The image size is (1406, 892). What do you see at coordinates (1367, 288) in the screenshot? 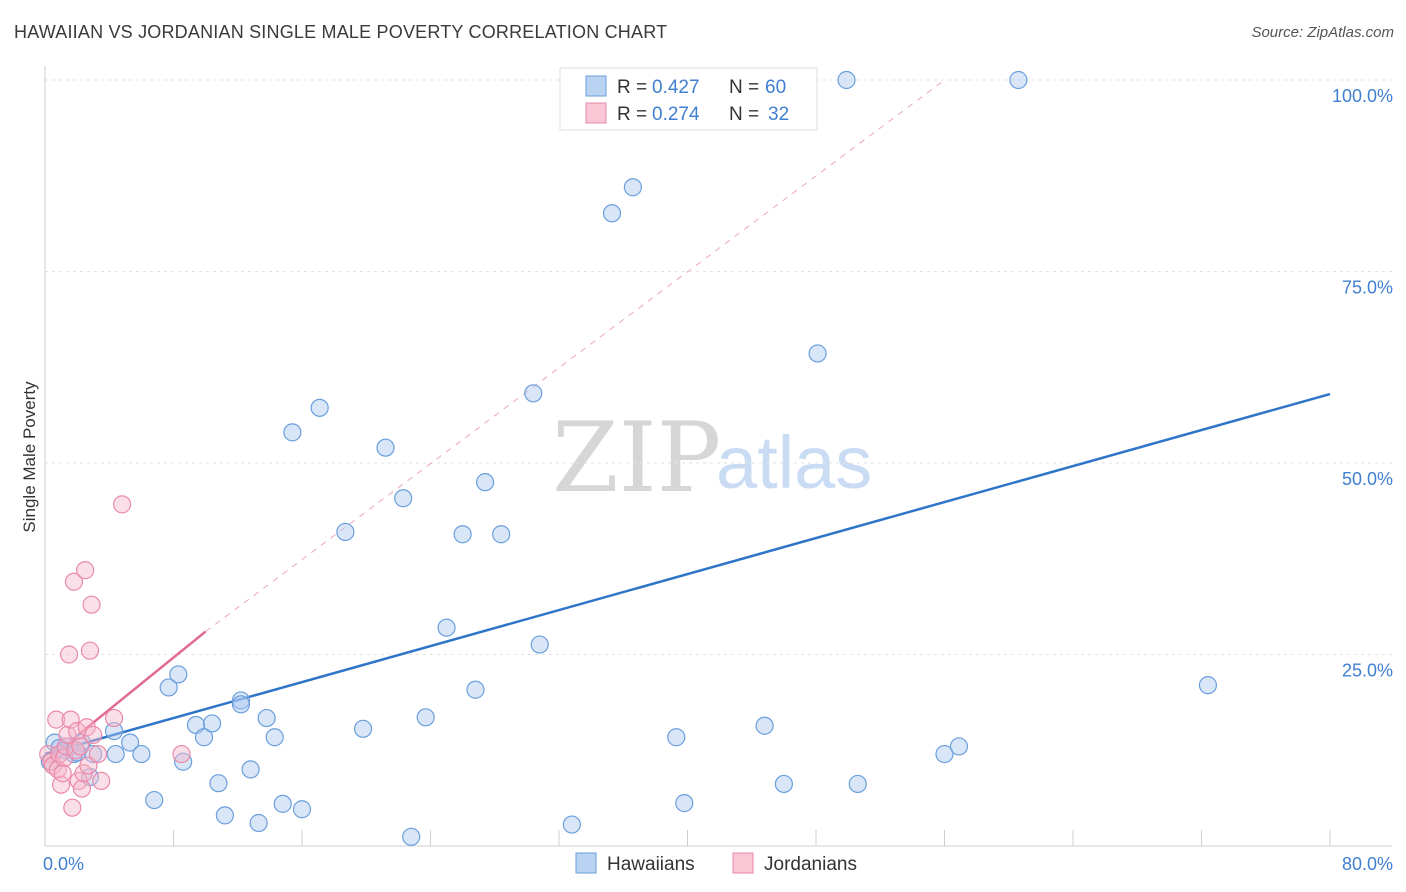
I see `y-tick-label: 75.0%` at bounding box center [1367, 288].